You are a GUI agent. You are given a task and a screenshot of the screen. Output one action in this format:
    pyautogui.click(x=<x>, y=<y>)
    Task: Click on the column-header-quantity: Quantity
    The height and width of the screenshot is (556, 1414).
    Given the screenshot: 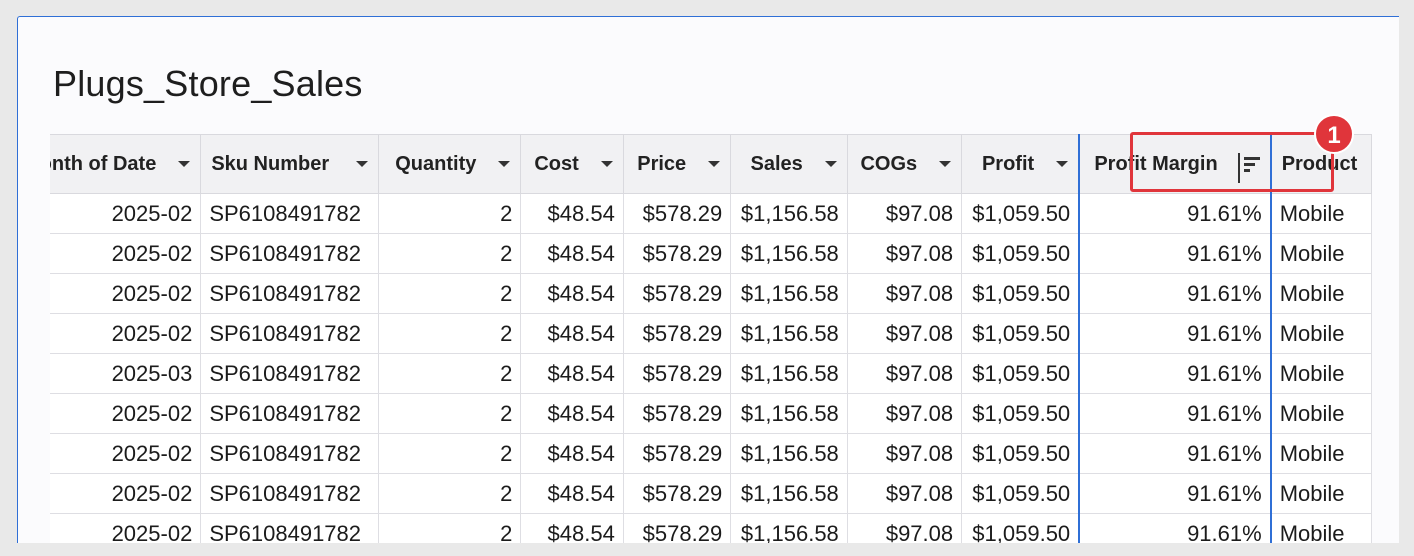 What is the action you would take?
    pyautogui.click(x=450, y=164)
    